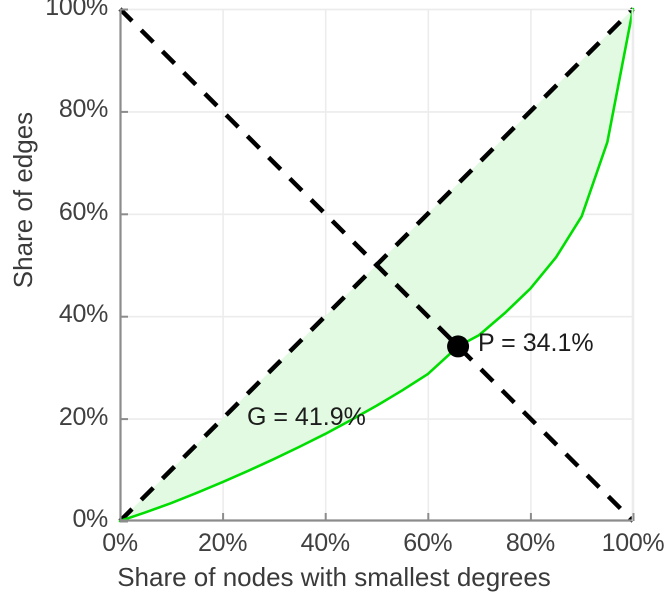 The image size is (668, 600). What do you see at coordinates (83, 416) in the screenshot?
I see `y-tick-label: 20%` at bounding box center [83, 416].